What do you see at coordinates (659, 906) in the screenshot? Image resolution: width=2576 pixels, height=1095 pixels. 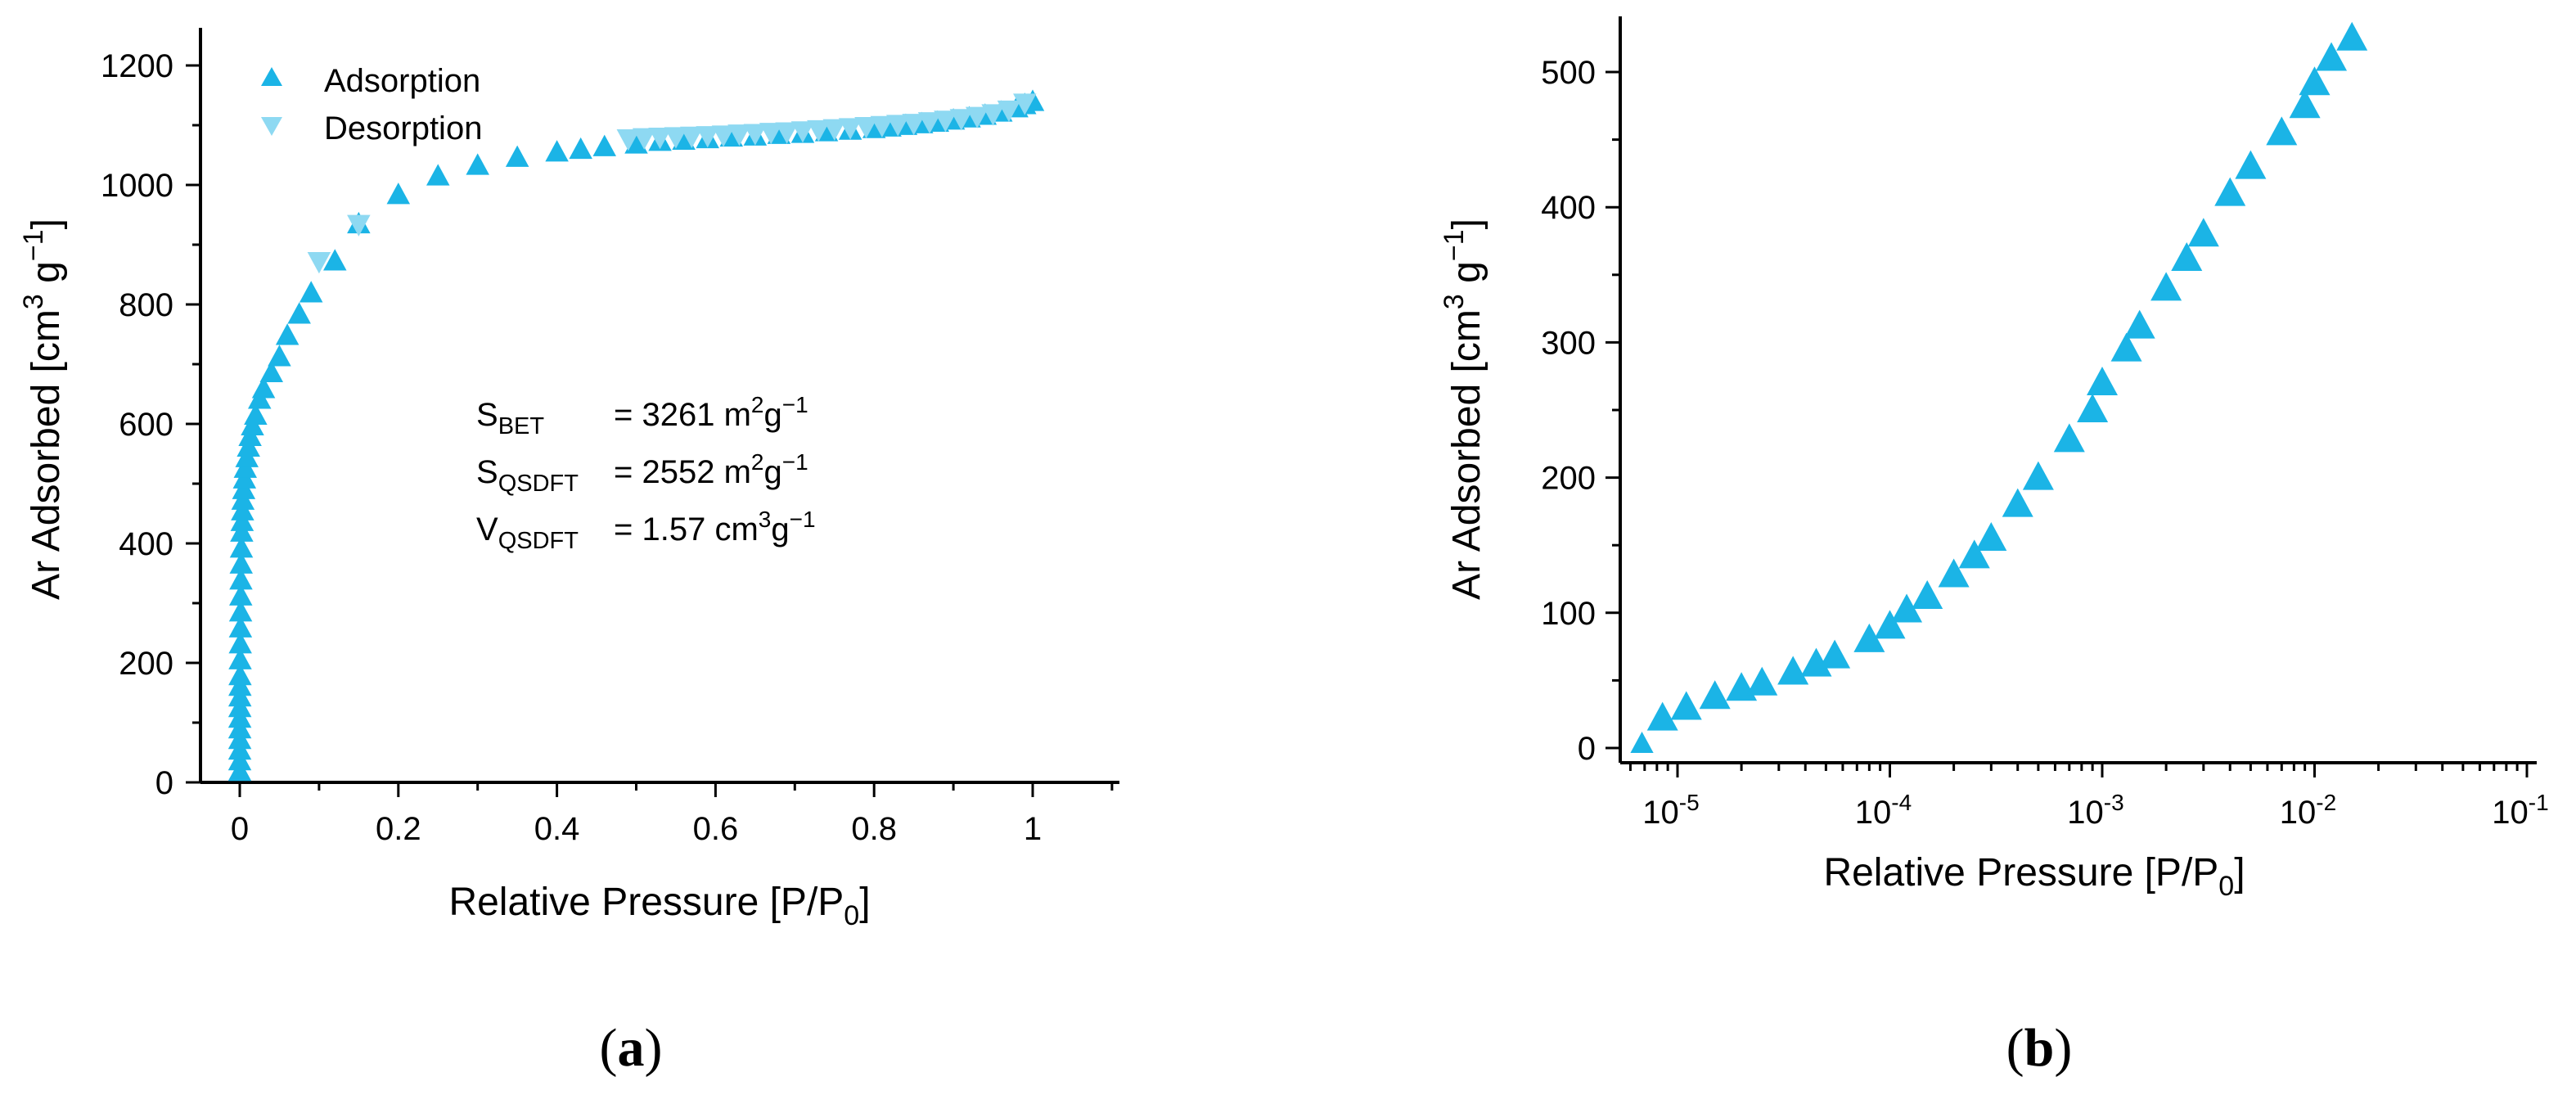 I see `chart-a-x-axis-title: Relative Pressure [P/P0]` at bounding box center [659, 906].